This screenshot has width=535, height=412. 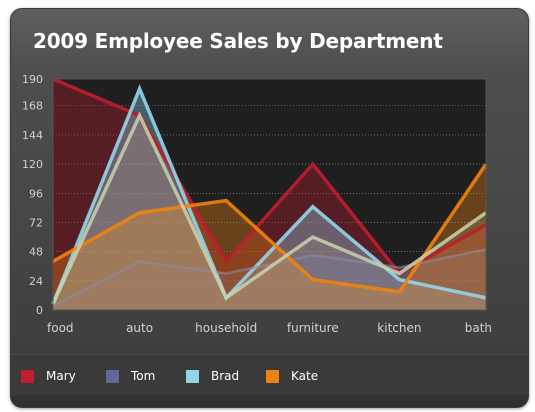 I want to click on y-tick-label: 96, so click(x=36, y=193).